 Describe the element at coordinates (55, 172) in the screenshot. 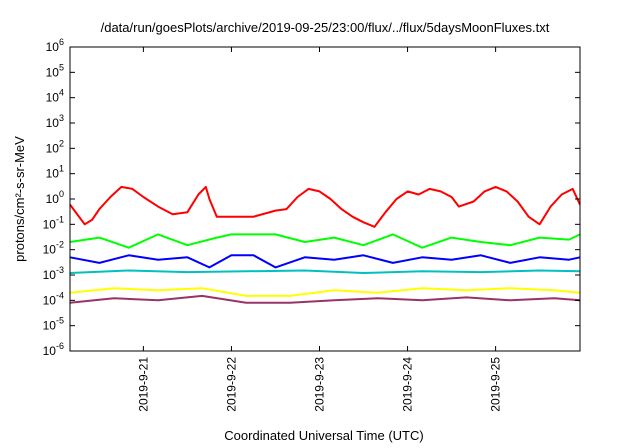

I see `y-tick-label: 10¹` at that location.